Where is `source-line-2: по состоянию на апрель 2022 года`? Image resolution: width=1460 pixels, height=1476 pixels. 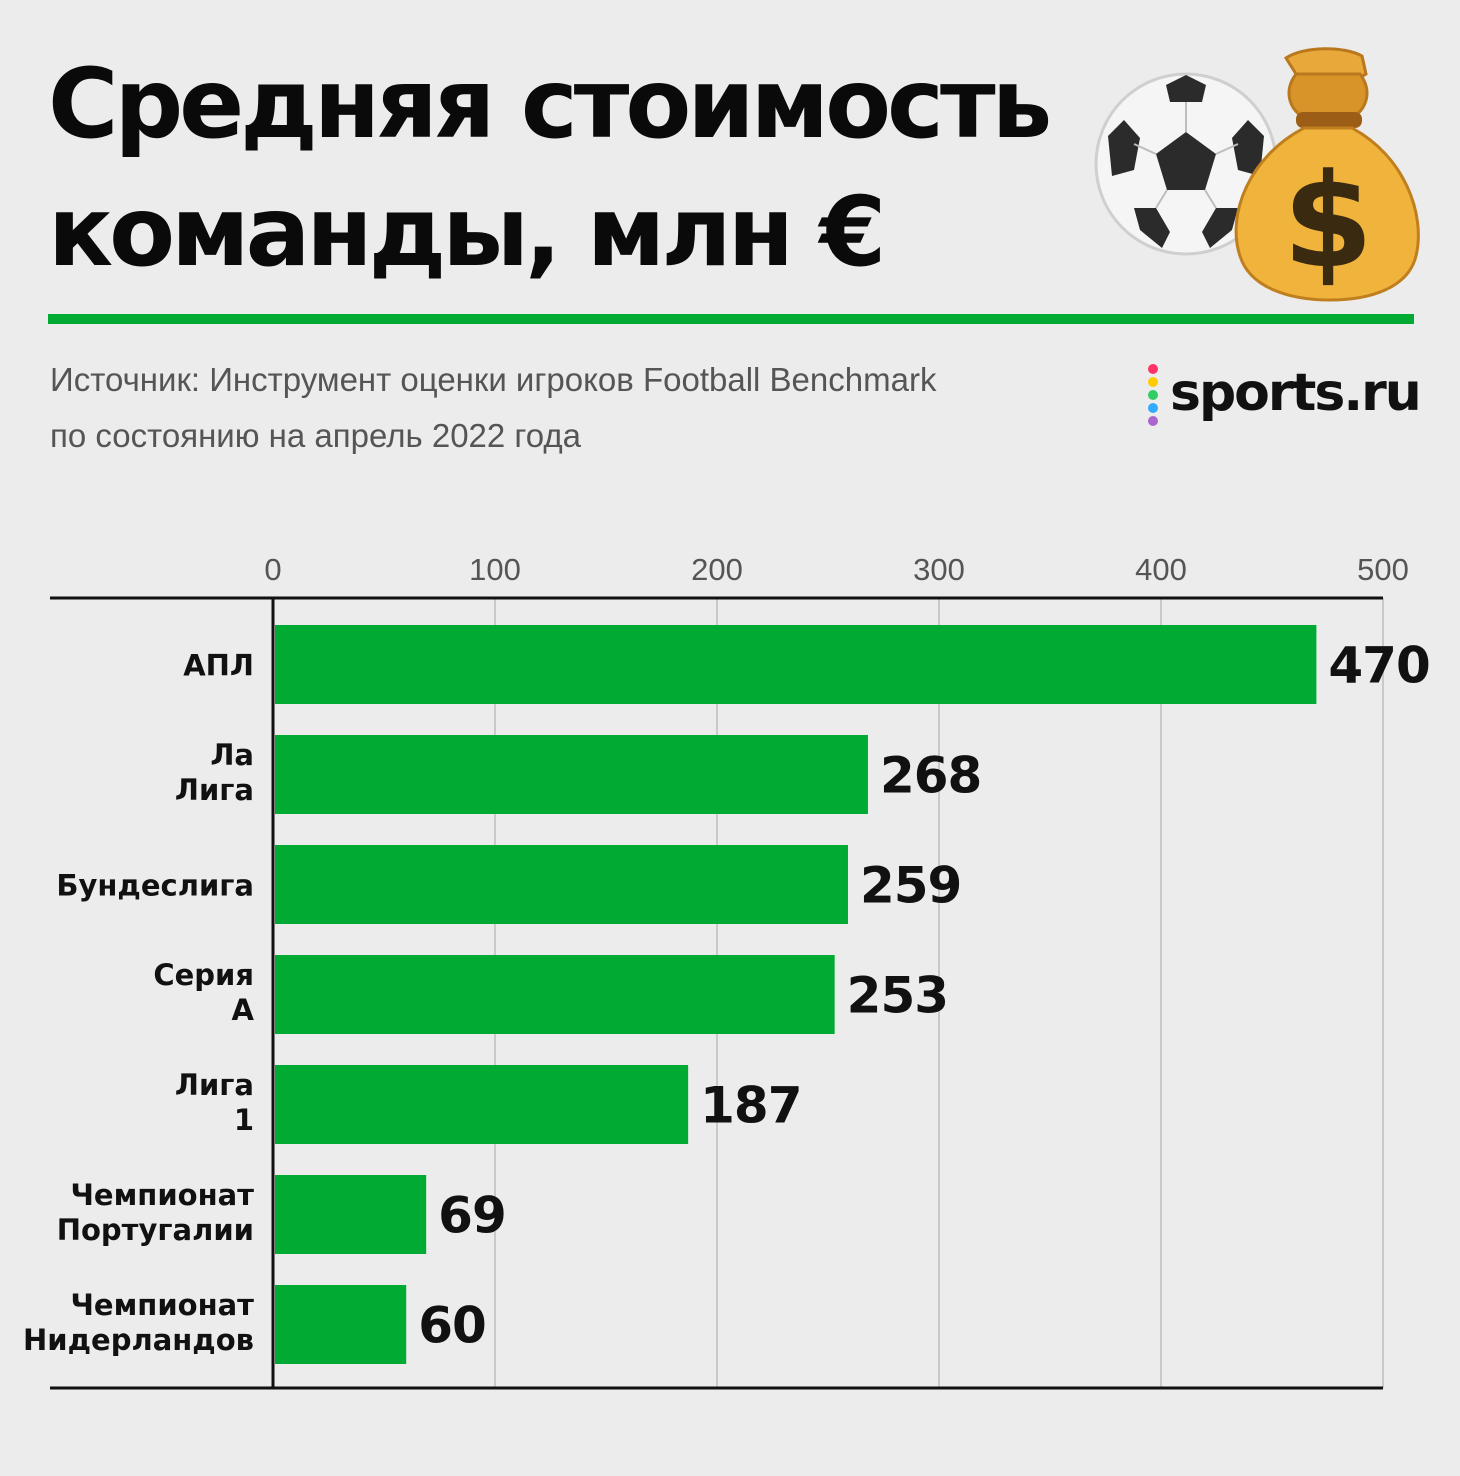 source-line-2: по состоянию на апрель 2022 года is located at coordinates (315, 435).